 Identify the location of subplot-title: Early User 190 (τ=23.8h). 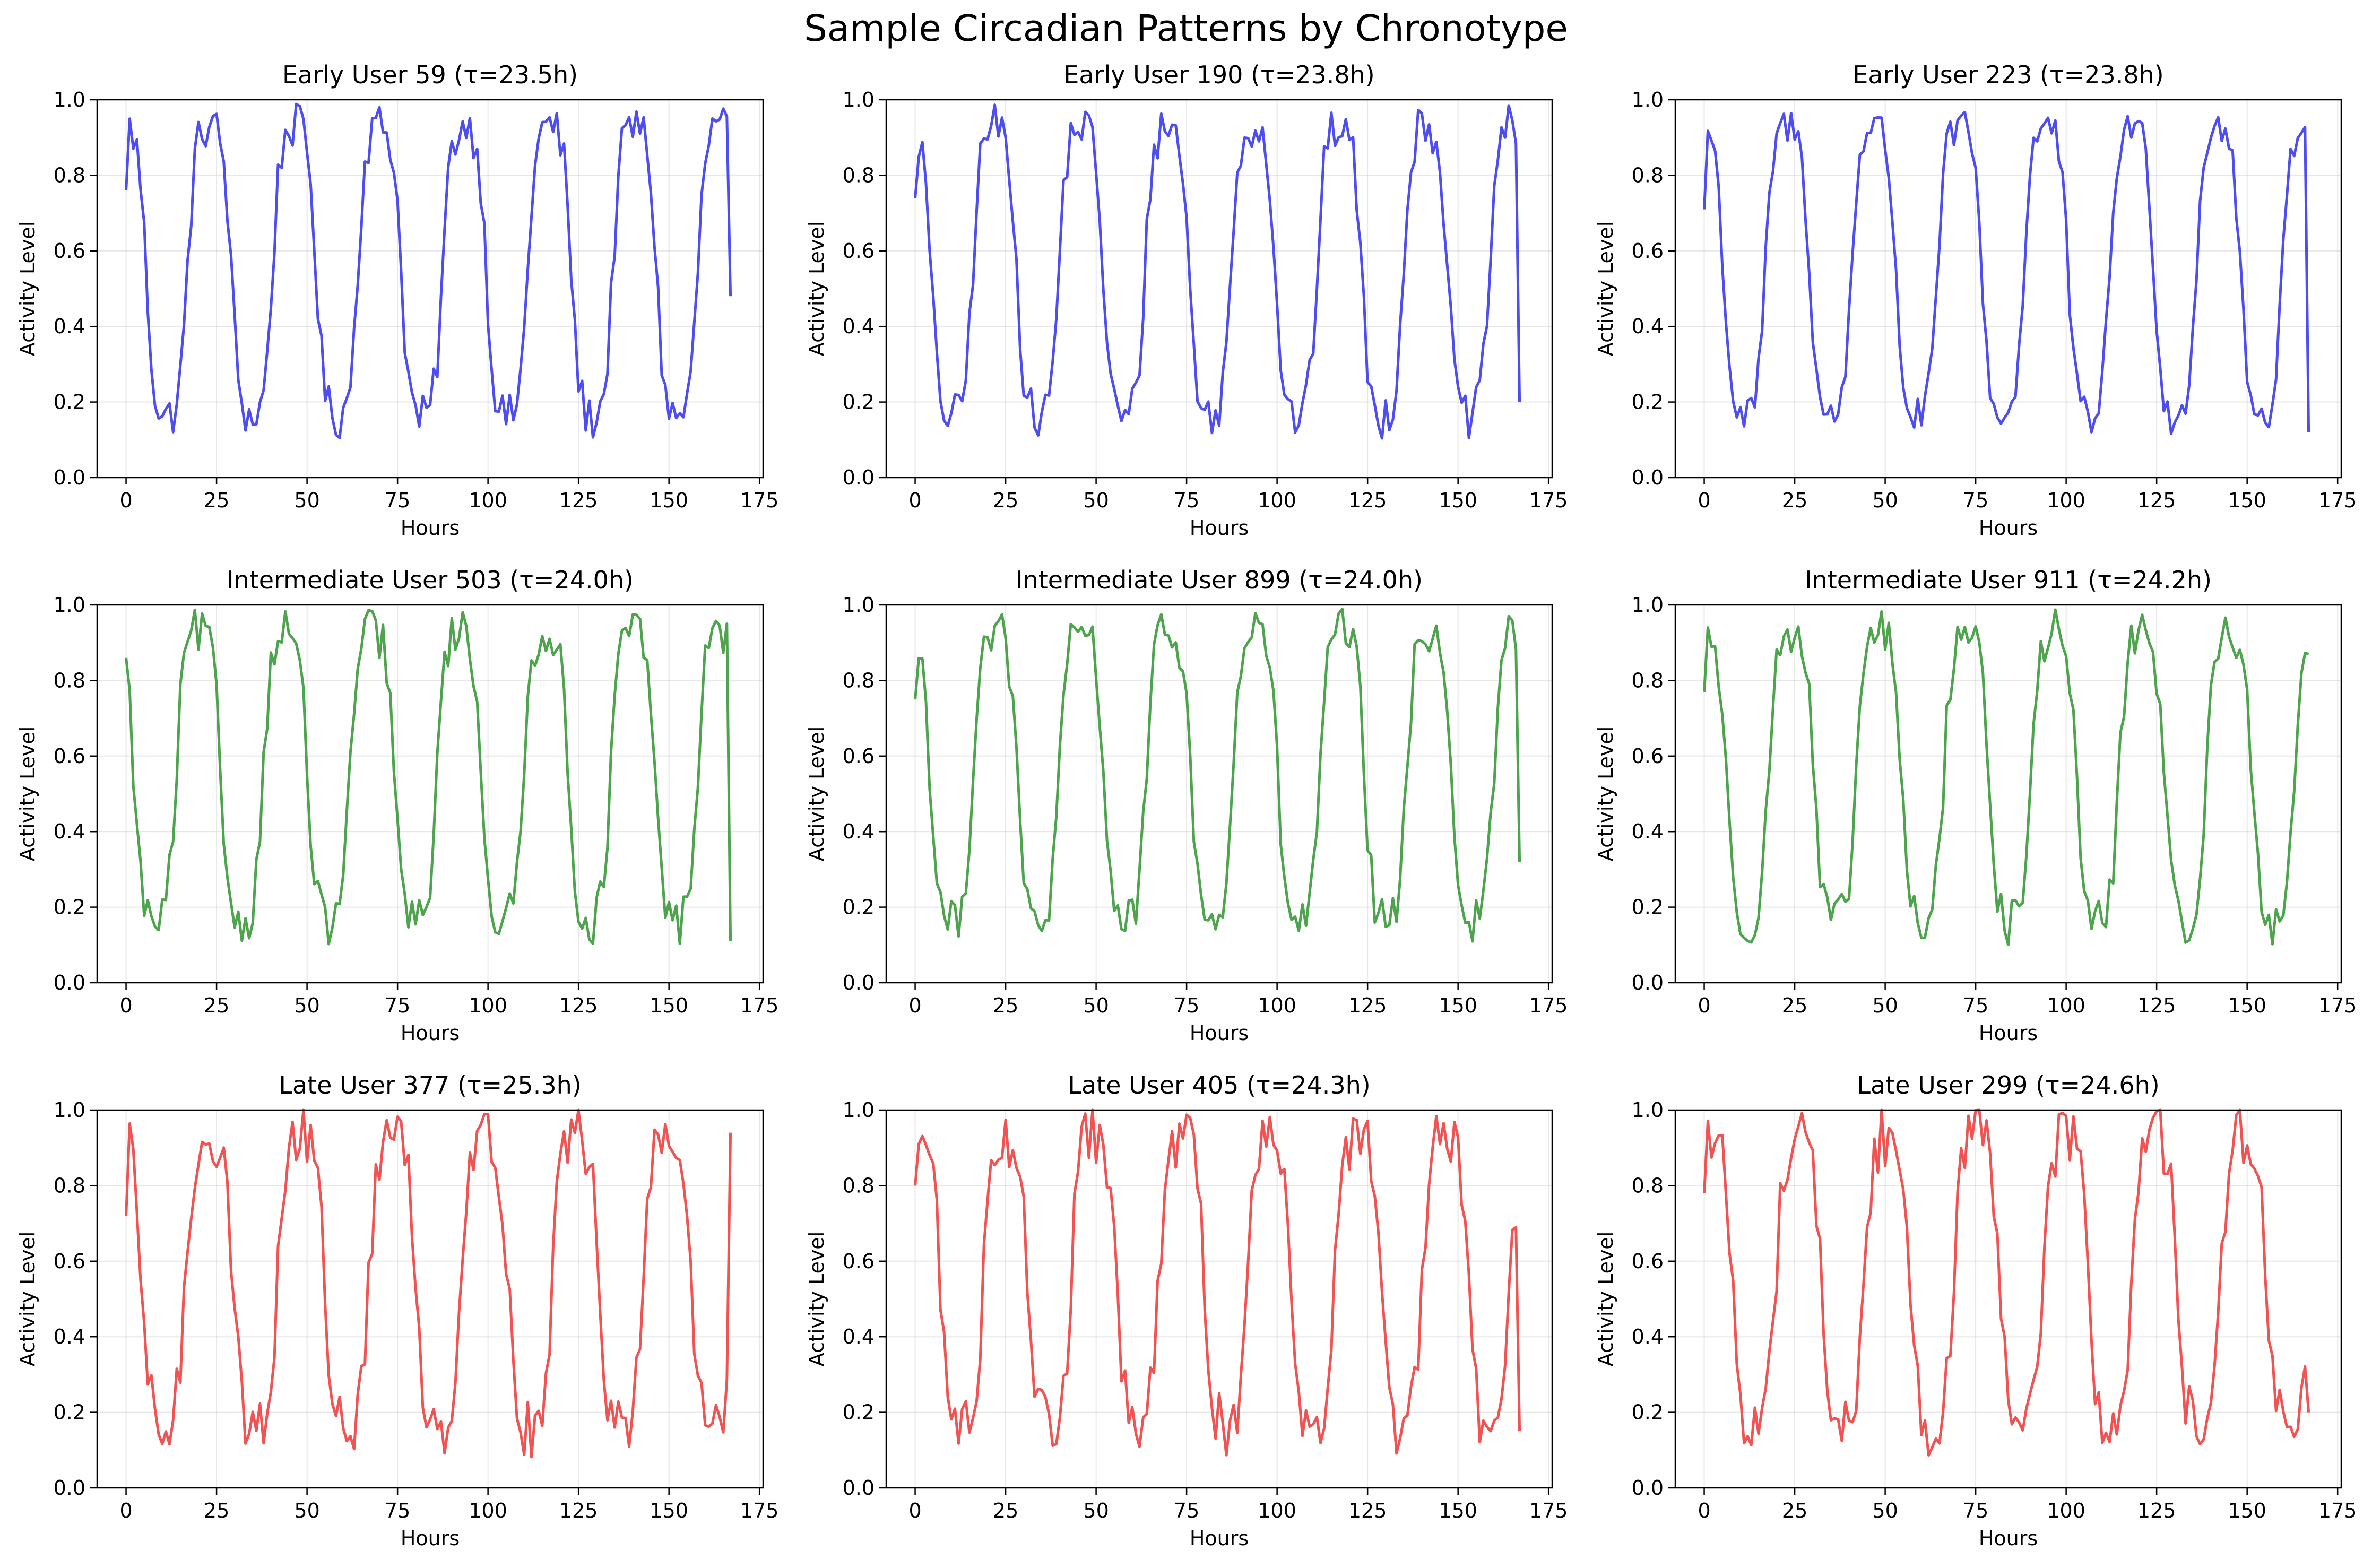
(1219, 74).